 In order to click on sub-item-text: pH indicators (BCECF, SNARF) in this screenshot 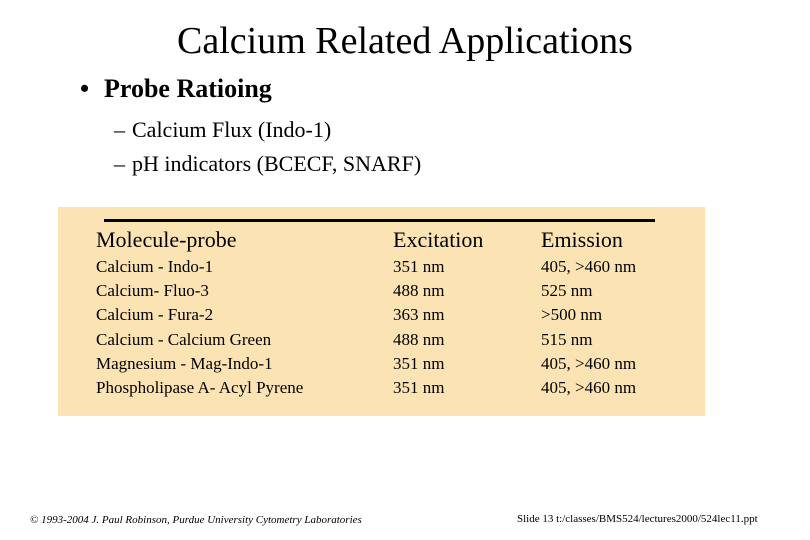, I will do `click(277, 163)`.